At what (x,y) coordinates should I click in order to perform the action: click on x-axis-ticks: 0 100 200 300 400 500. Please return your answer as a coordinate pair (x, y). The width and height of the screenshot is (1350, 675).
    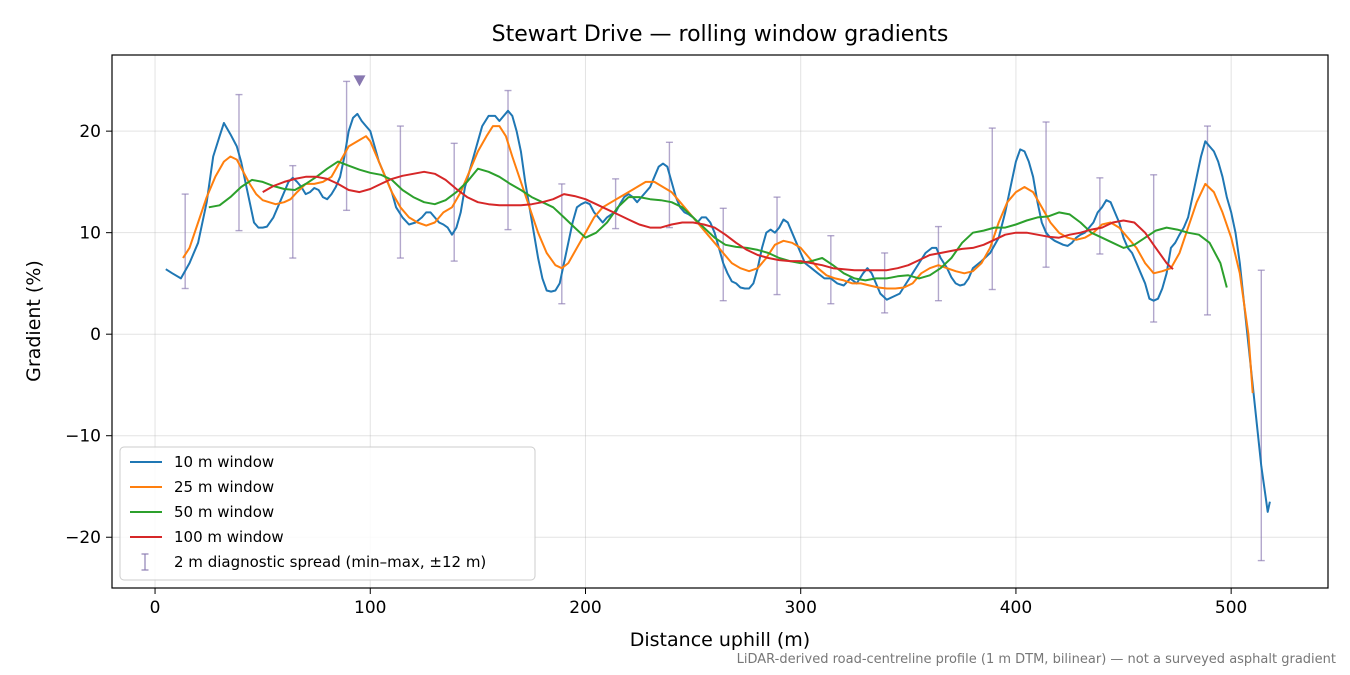
    Looking at the image, I should click on (698, 603).